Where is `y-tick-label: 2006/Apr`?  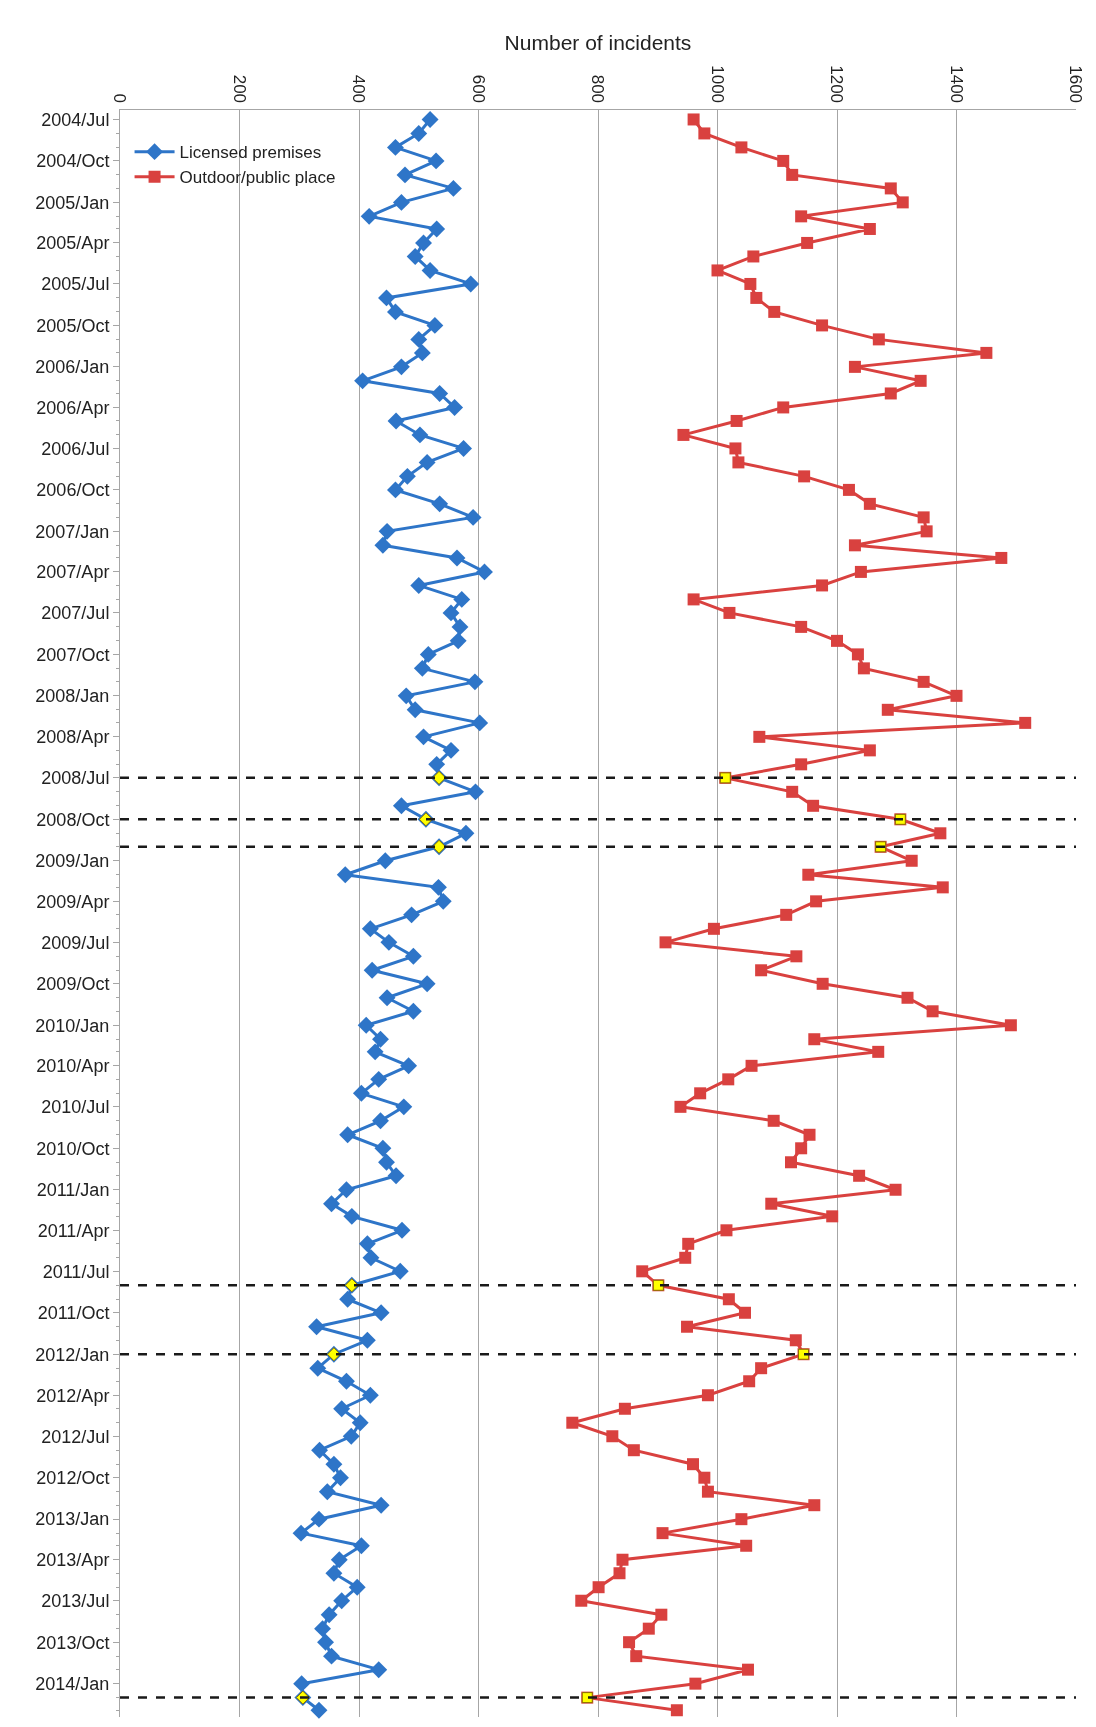 y-tick-label: 2006/Apr is located at coordinates (73, 407).